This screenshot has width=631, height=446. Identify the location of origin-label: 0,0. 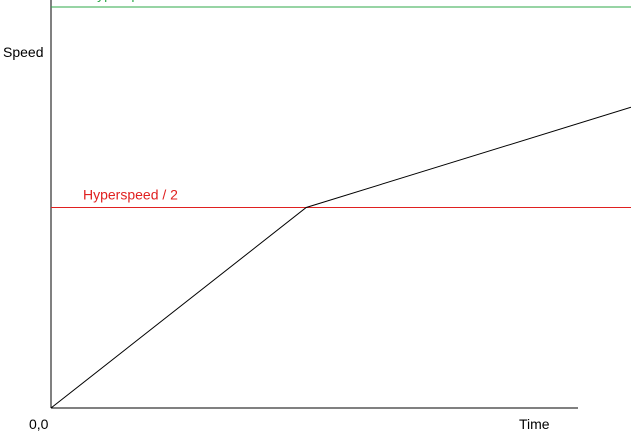
(39, 424).